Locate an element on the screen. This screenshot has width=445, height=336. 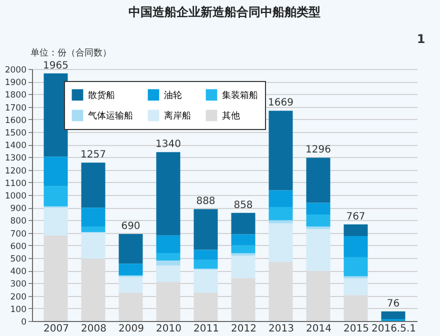
y-tick-label: 1300 is located at coordinates (15, 159).